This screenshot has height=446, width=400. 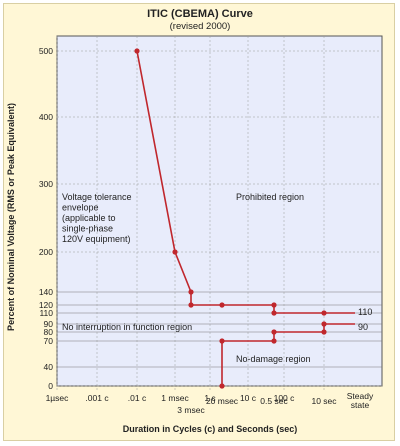 What do you see at coordinates (97, 197) in the screenshot?
I see `voltage-tolerance-line: Voltage tolerance` at bounding box center [97, 197].